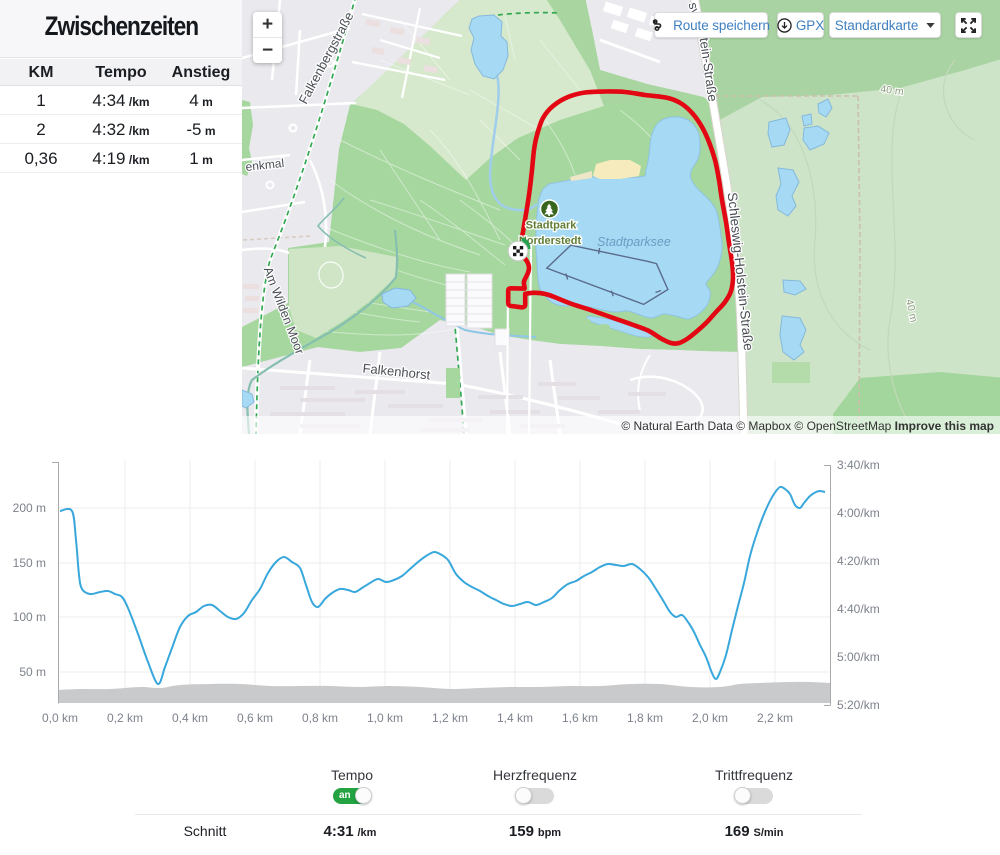 Image resolution: width=1000 pixels, height=855 pixels. What do you see at coordinates (858, 609) in the screenshot?
I see `svg-text: 4:40/km` at bounding box center [858, 609].